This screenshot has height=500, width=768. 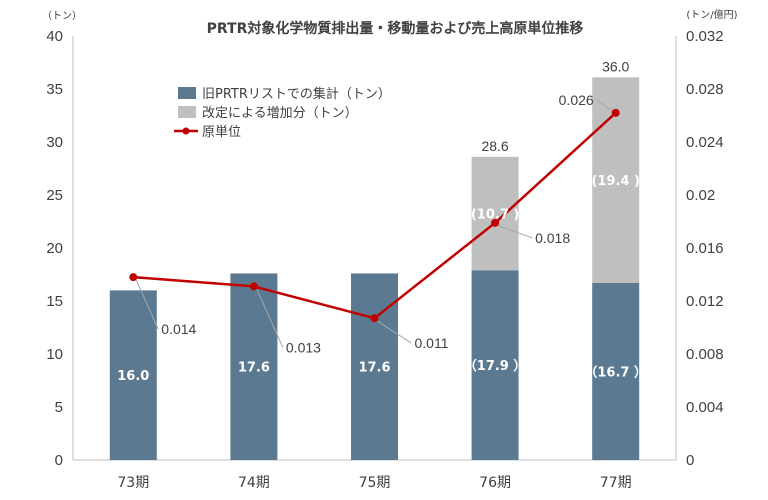 What do you see at coordinates (494, 146) in the screenshot?
I see `bar-total-label: 28.6` at bounding box center [494, 146].